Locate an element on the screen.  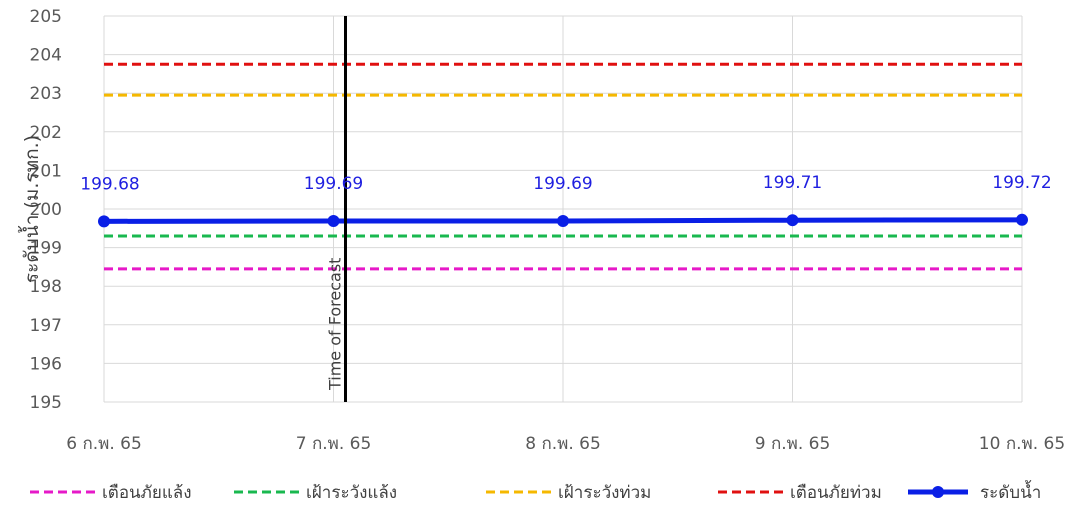
legend-label: เตือนภัยท่วม is located at coordinates (836, 493).